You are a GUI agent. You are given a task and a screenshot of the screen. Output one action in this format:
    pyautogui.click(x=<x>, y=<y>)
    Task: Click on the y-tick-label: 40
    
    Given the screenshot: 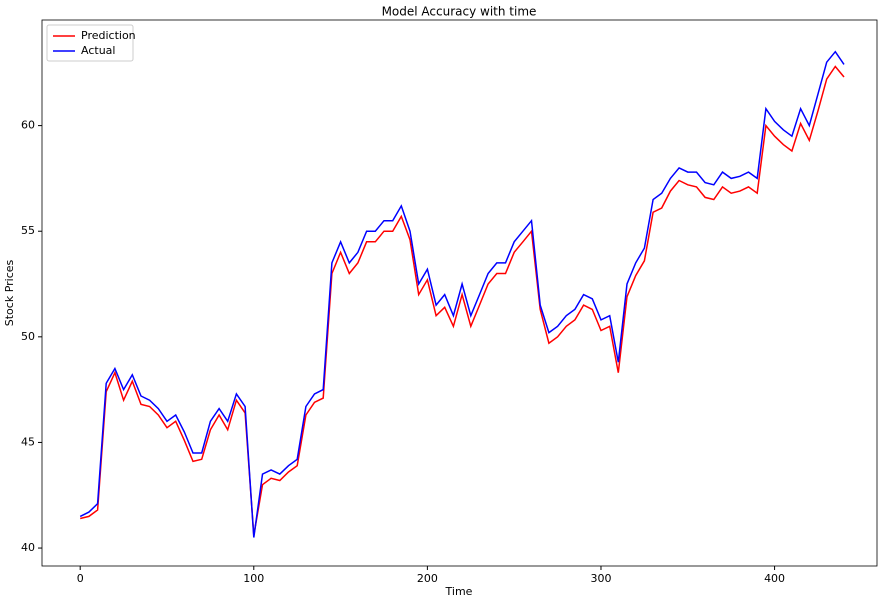 What is the action you would take?
    pyautogui.click(x=28, y=547)
    